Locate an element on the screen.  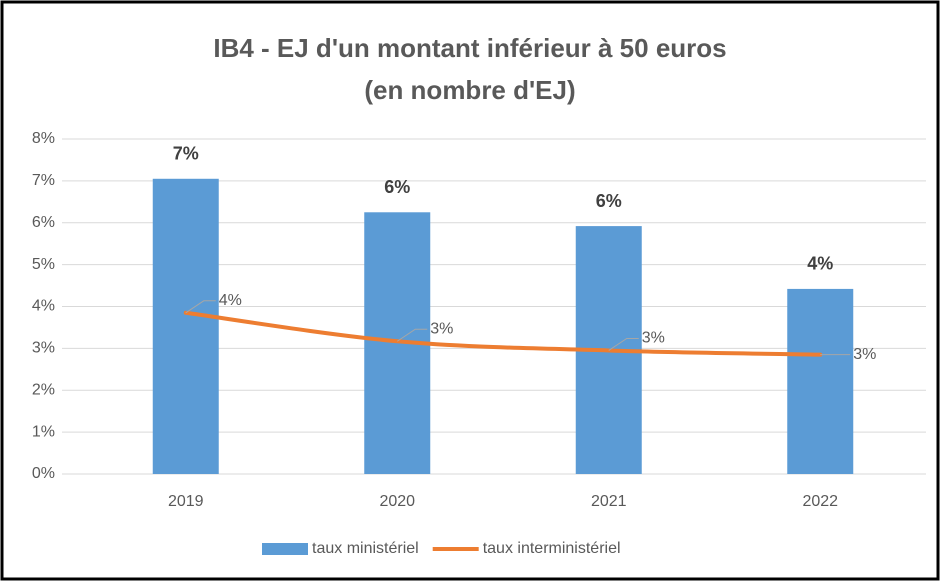
line is located at coordinates (503, 333).